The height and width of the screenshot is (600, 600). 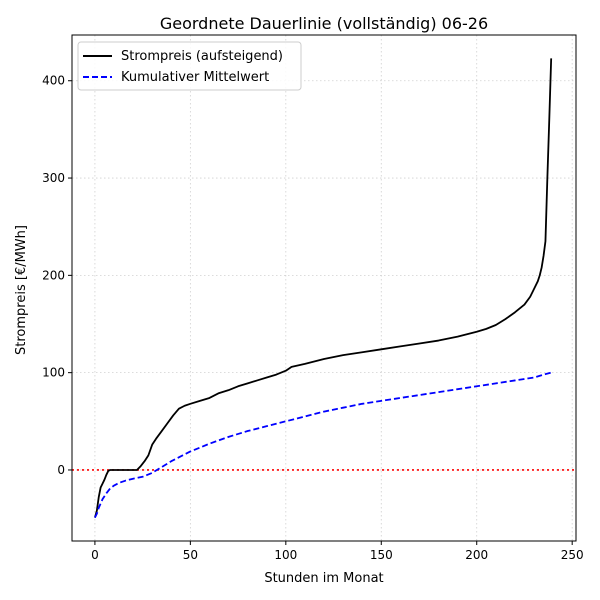 I want to click on x-tick-label: 150, so click(x=381, y=555).